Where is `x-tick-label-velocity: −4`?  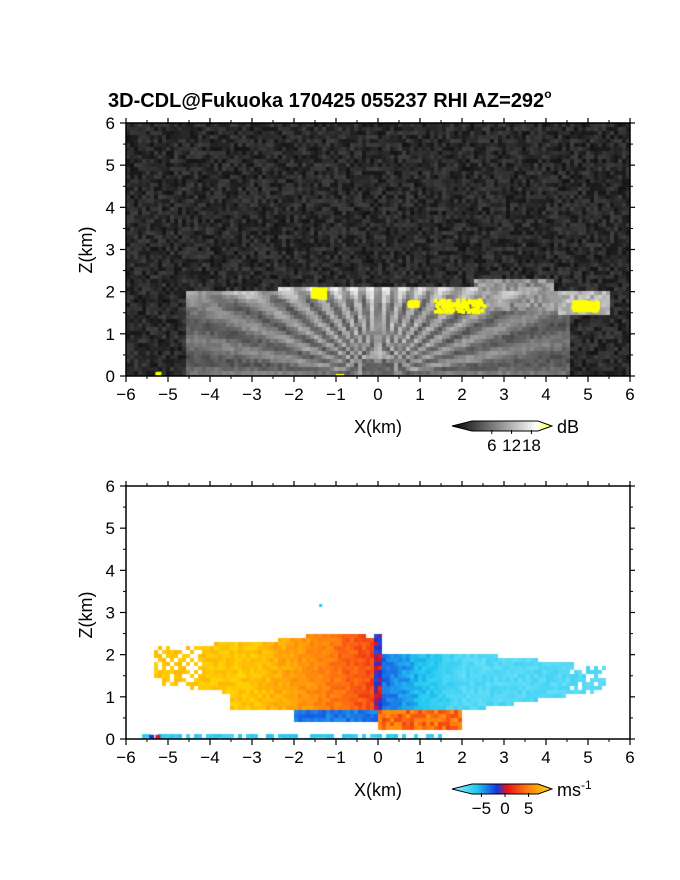
x-tick-label-velocity: −4 is located at coordinates (209, 757).